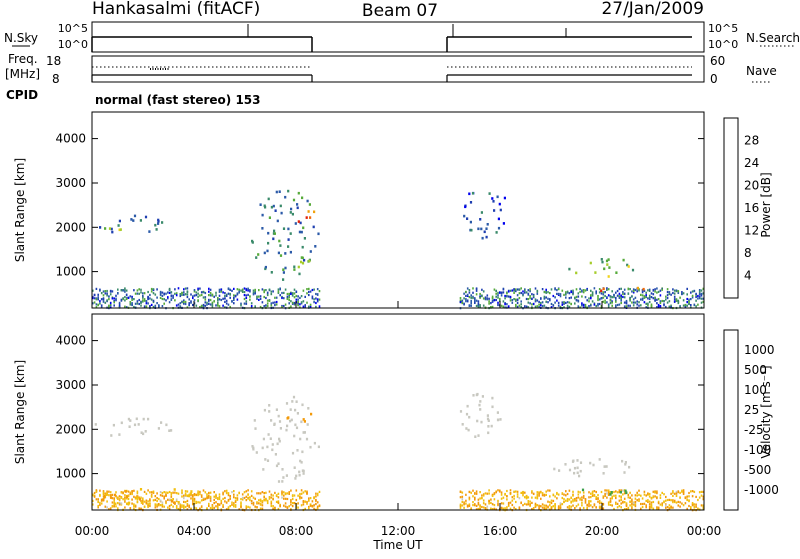 This screenshot has width=800, height=559. I want to click on nsky-tick-right-low: 10^0, so click(723, 44).